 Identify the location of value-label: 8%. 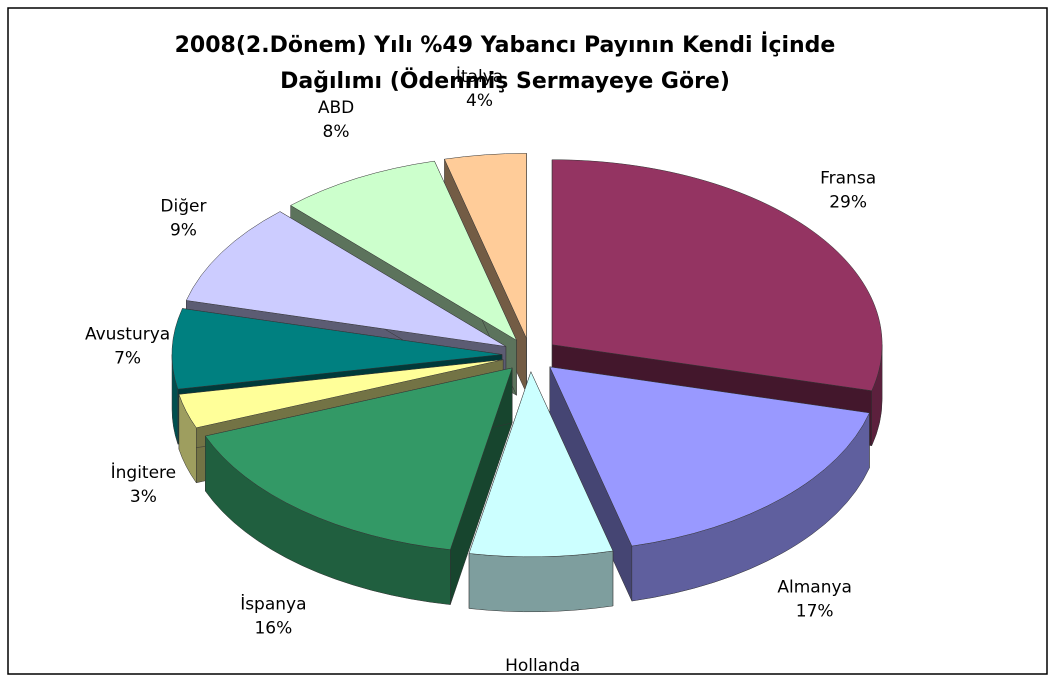
(336, 132).